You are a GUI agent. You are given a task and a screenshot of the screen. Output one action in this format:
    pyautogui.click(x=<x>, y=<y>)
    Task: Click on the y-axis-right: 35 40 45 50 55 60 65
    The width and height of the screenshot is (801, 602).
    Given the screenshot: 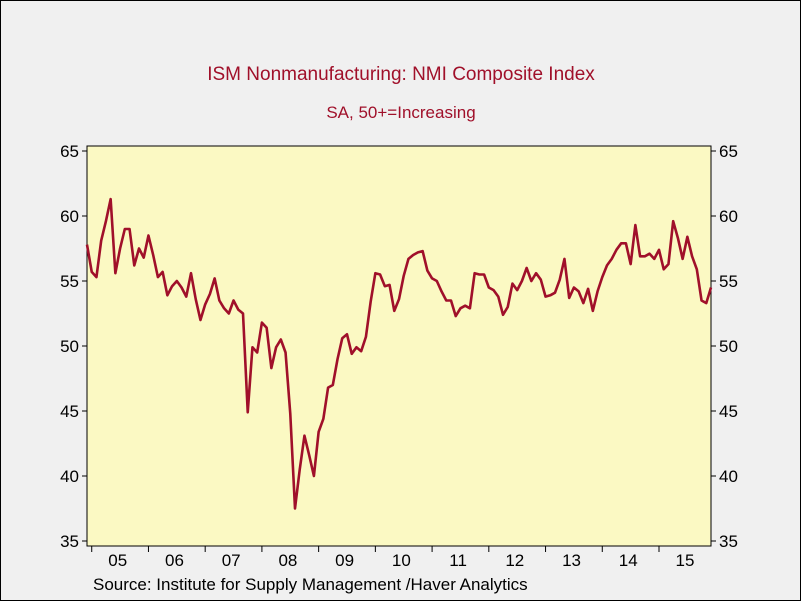 What is the action you would take?
    pyautogui.click(x=724, y=346)
    